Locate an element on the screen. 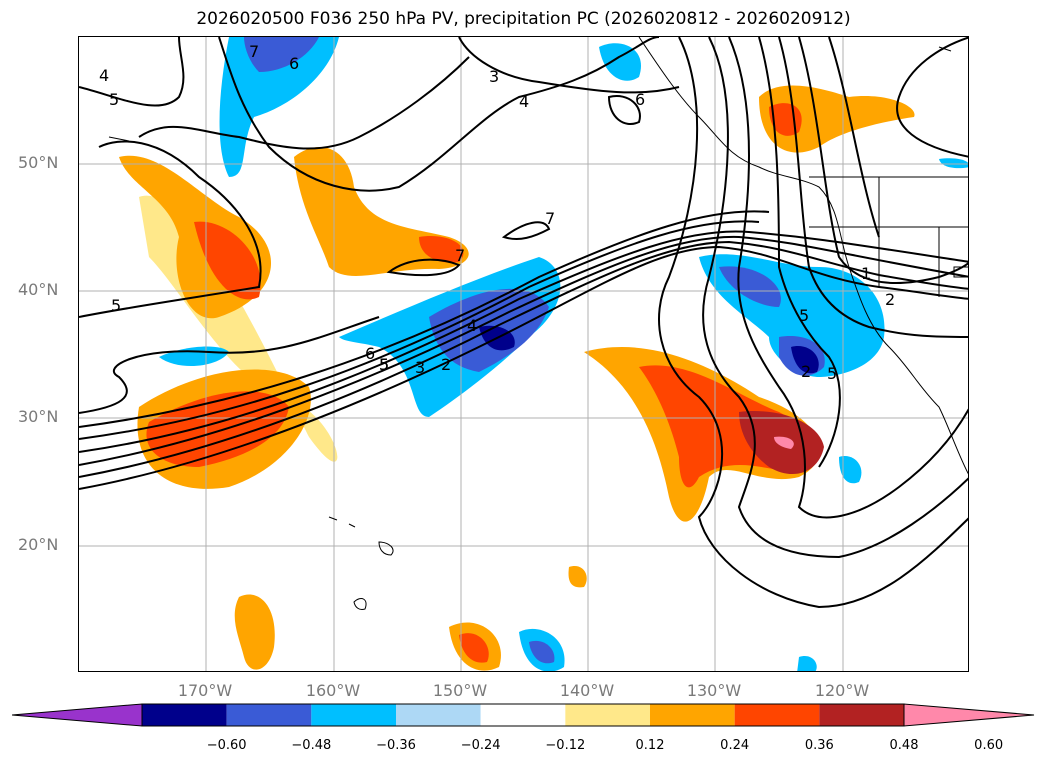  colorbar-tick-label: −0.24 is located at coordinates (480, 745).